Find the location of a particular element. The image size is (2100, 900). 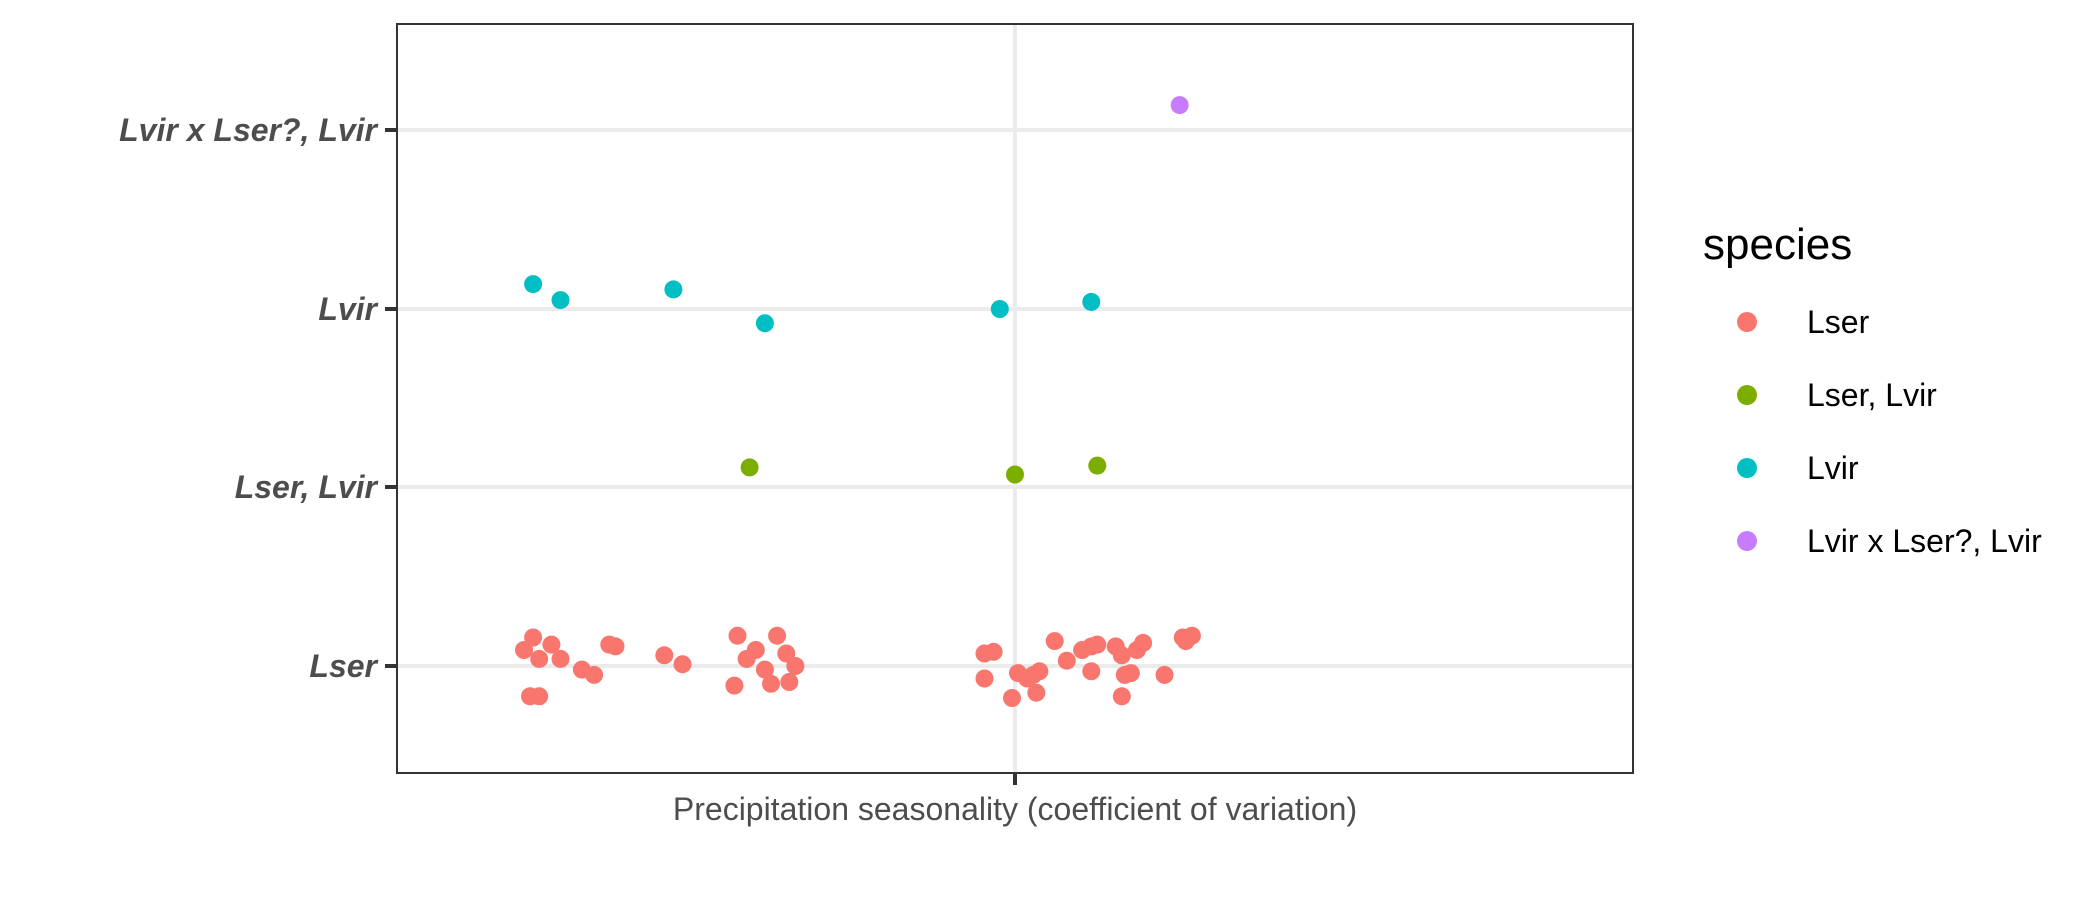

y-tick-label-lvir-x-lser-lvir: Lvir x Lser?, Lvir is located at coordinates (248, 130).